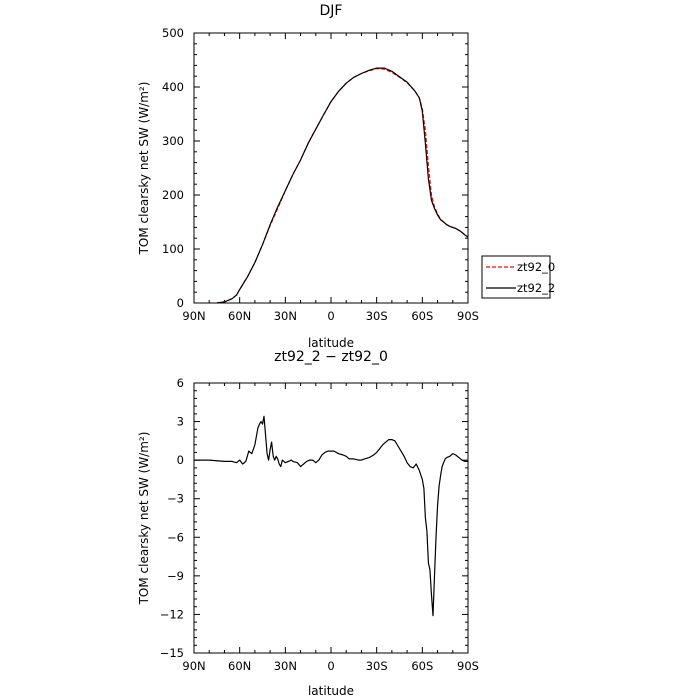 This screenshot has width=700, height=700. What do you see at coordinates (173, 249) in the screenshot?
I see `top-ytick-label: 100` at bounding box center [173, 249].